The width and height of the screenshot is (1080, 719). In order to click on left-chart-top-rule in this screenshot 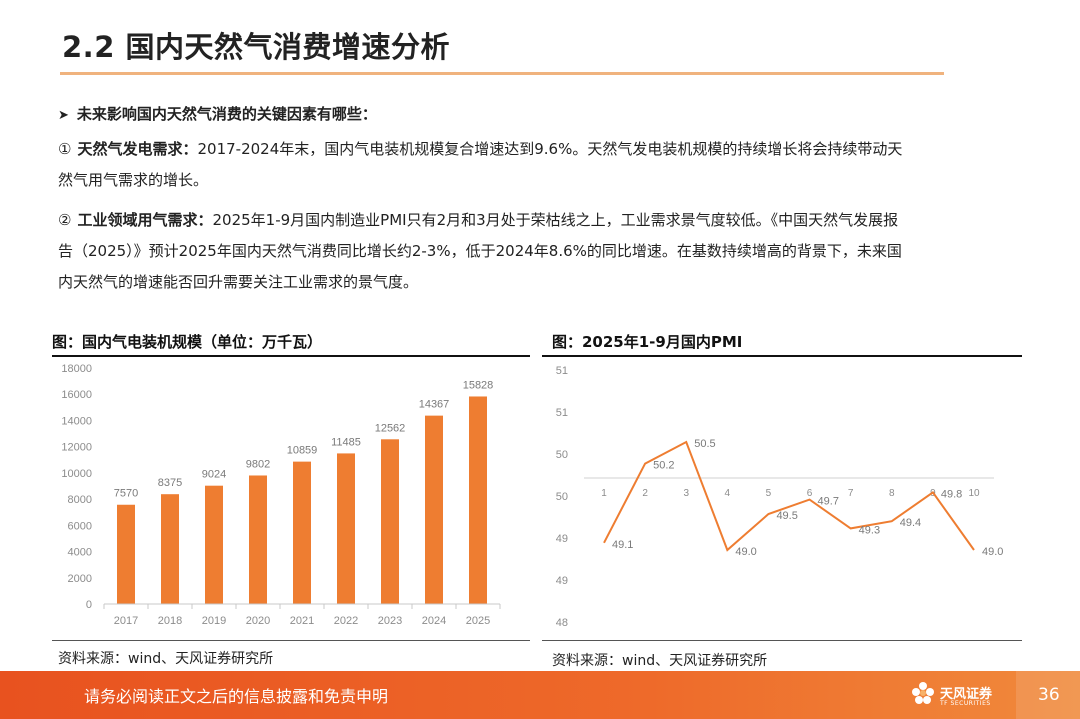, I will do `click(291, 356)`.